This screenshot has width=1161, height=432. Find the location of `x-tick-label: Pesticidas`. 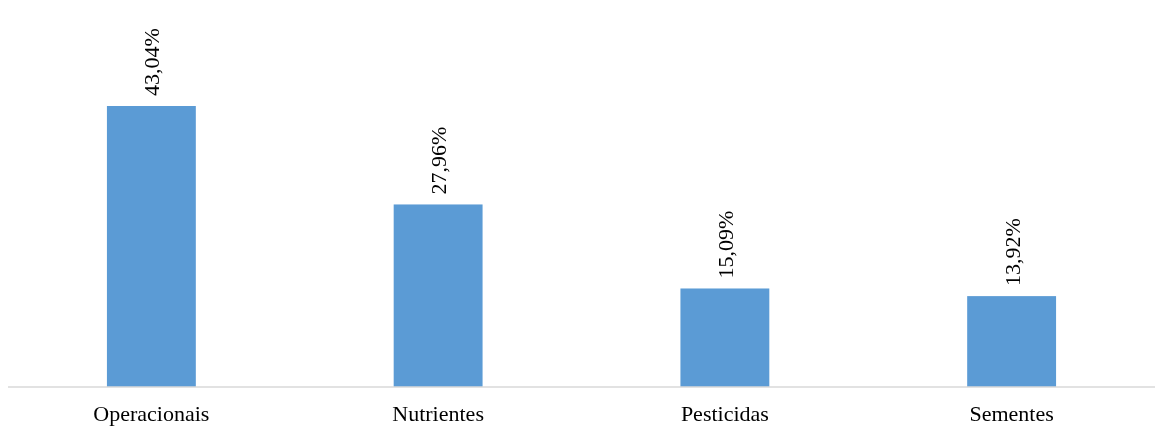

x-tick-label: Pesticidas is located at coordinates (724, 413).